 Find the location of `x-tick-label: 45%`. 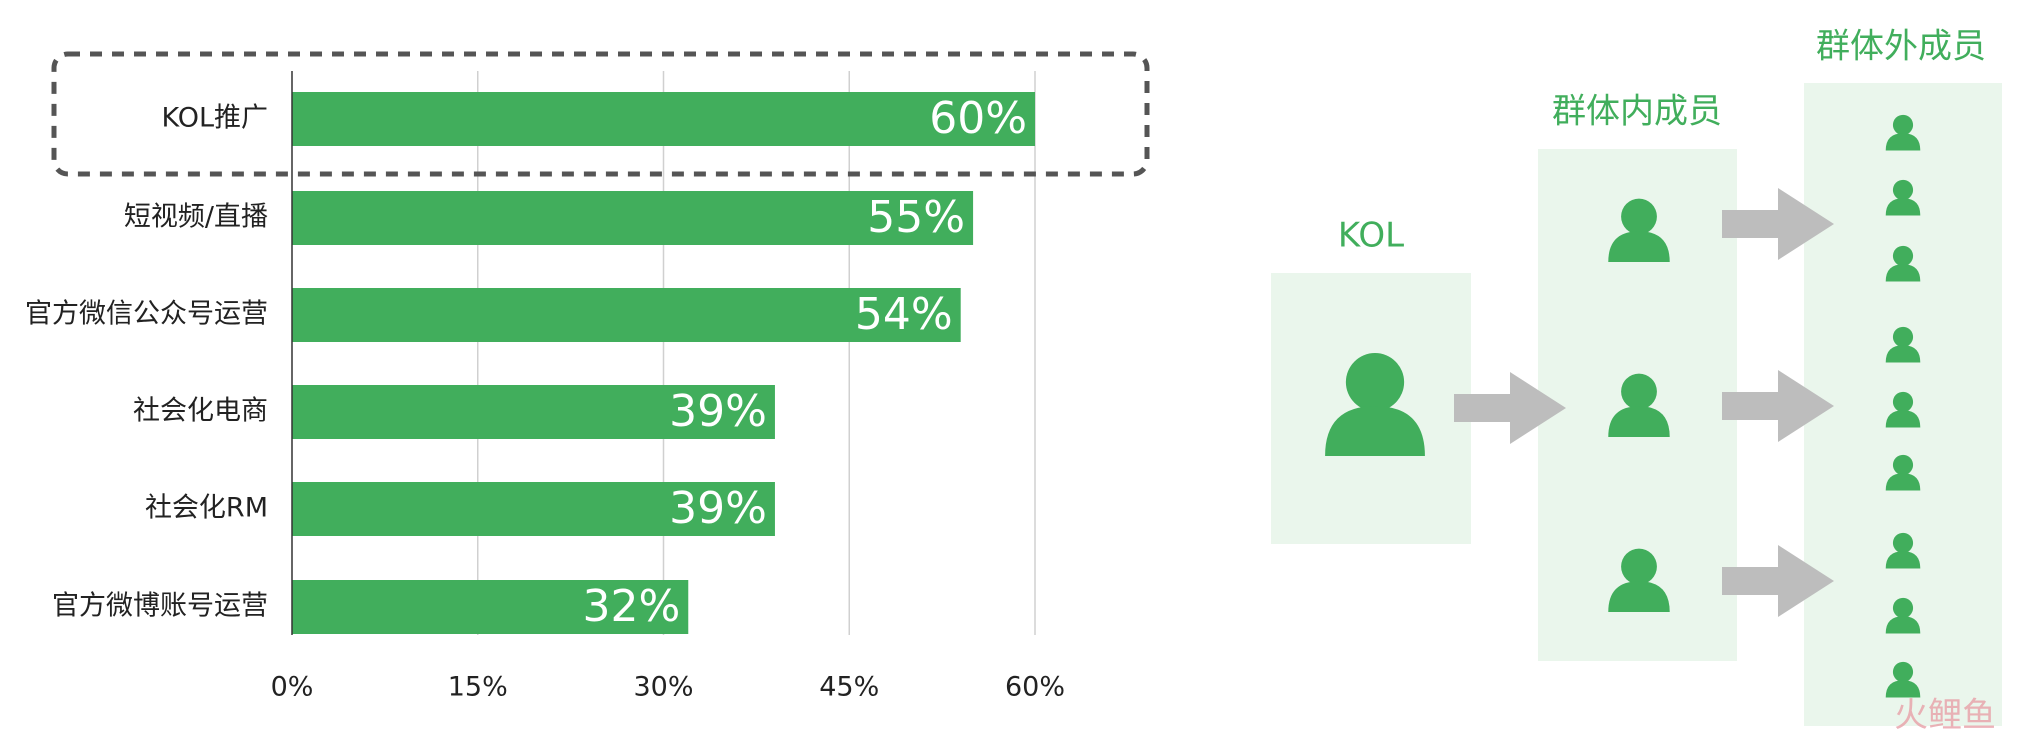

x-tick-label: 45% is located at coordinates (849, 687).